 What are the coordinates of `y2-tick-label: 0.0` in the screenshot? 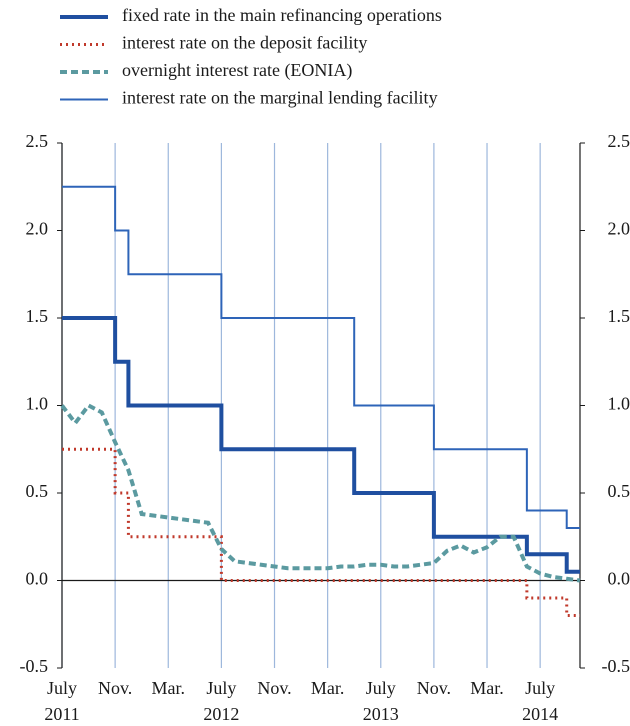 It's located at (619, 579).